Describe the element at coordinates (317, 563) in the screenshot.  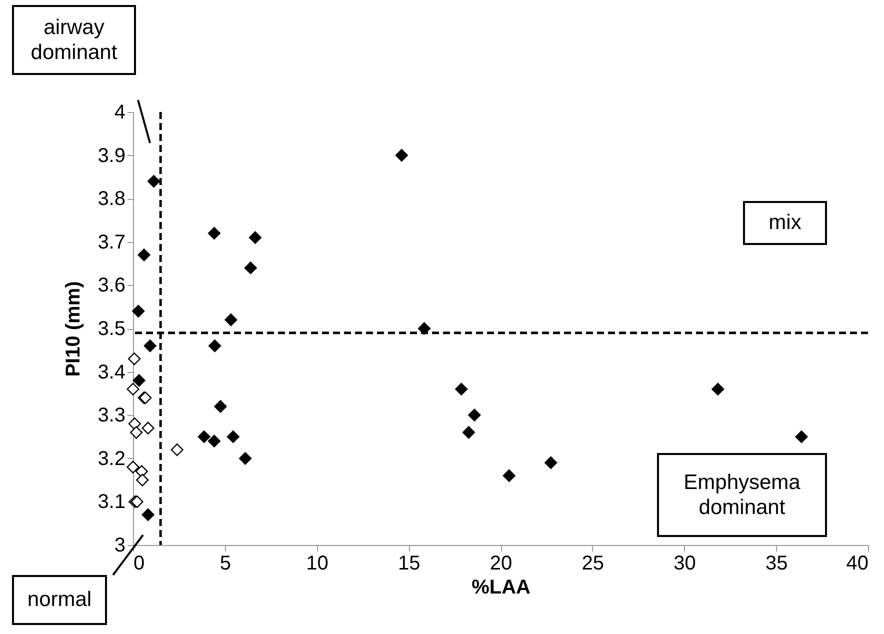
I see `x-tick-label: 10` at that location.